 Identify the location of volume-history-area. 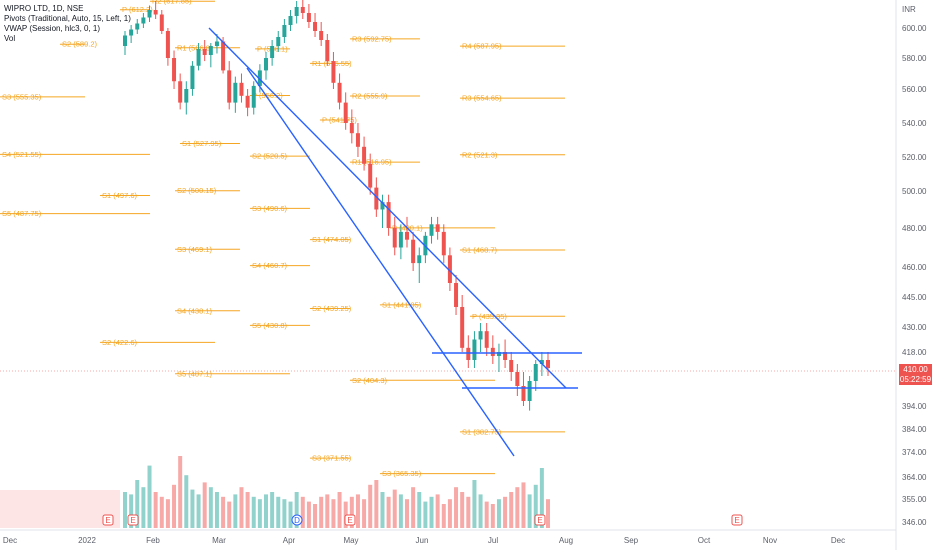
(60, 509).